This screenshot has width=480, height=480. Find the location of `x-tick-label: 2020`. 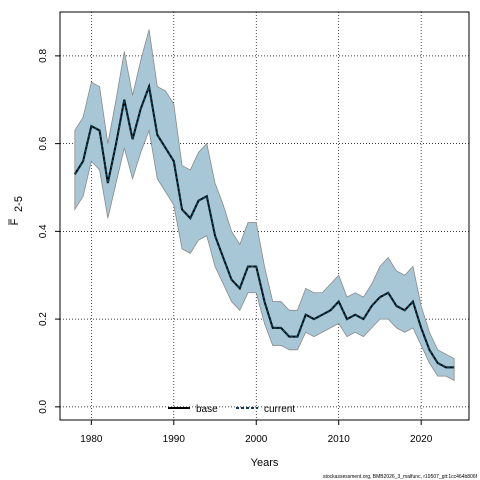

x-tick-label: 2020 is located at coordinates (421, 439).